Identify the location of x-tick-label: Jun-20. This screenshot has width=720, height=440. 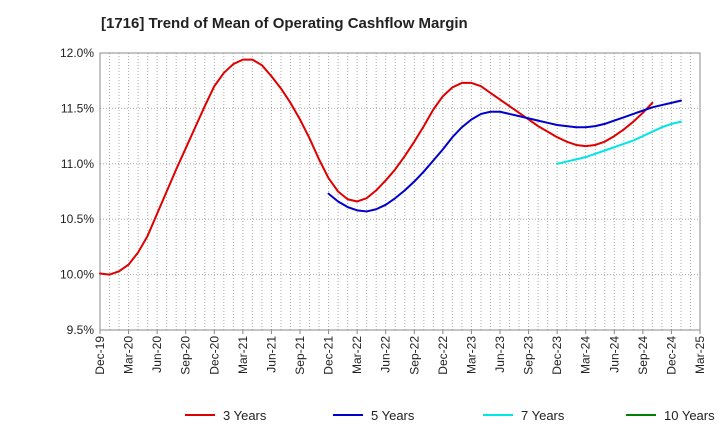
(157, 354).